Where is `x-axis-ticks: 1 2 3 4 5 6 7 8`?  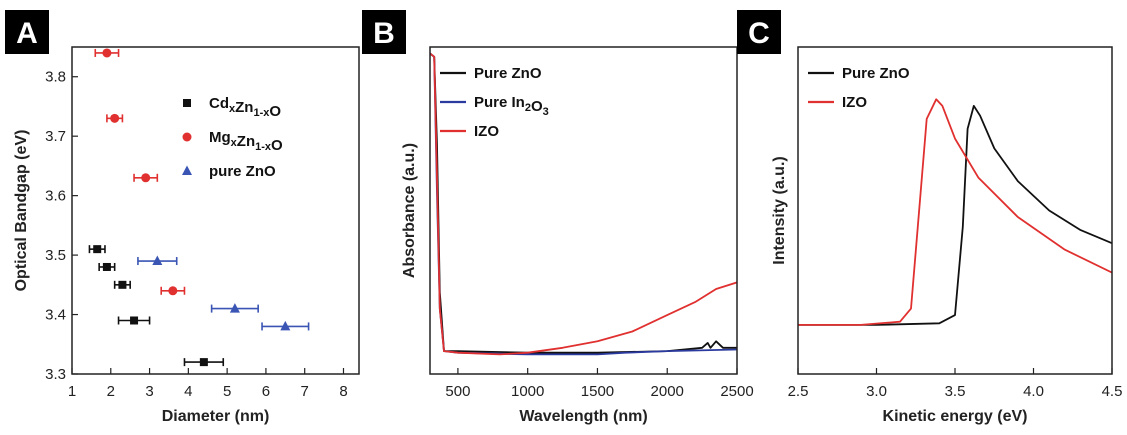 x-axis-ticks: 1 2 3 4 5 6 7 8 is located at coordinates (208, 384).